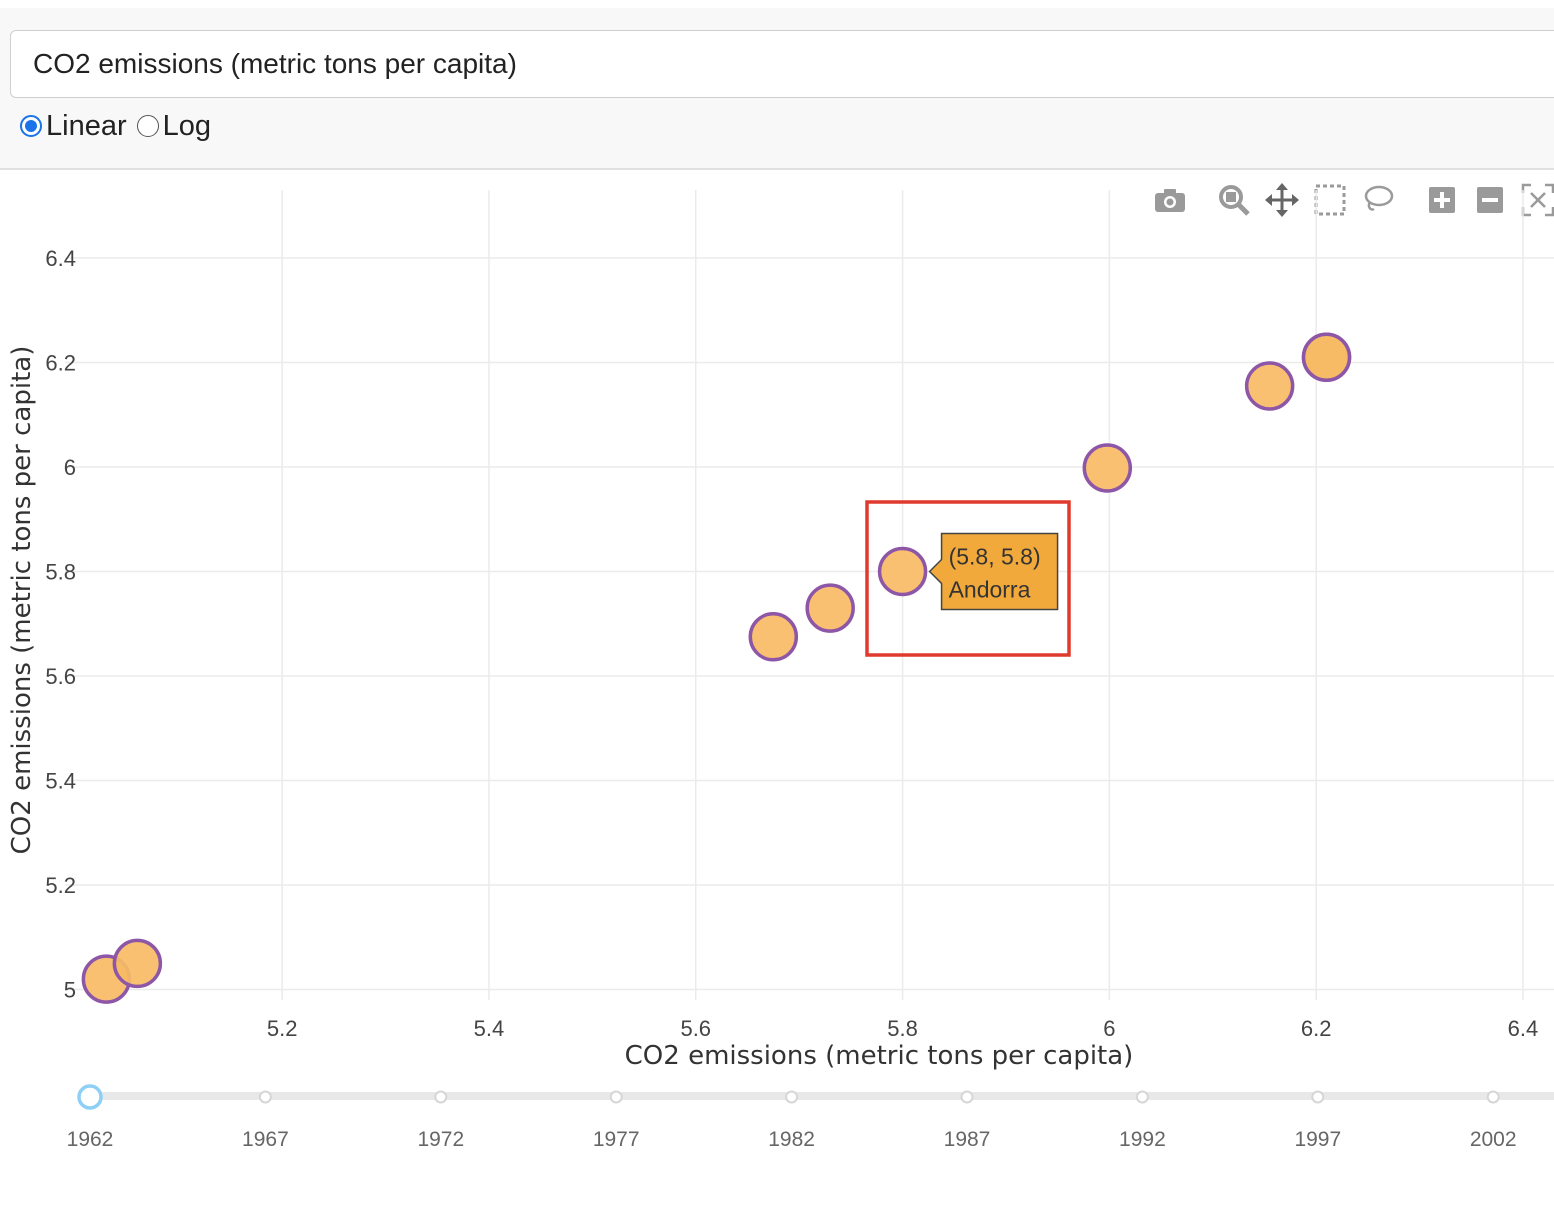 This screenshot has height=1224, width=1554. What do you see at coordinates (695, 1028) in the screenshot?
I see `x-tick-label: 5.6` at bounding box center [695, 1028].